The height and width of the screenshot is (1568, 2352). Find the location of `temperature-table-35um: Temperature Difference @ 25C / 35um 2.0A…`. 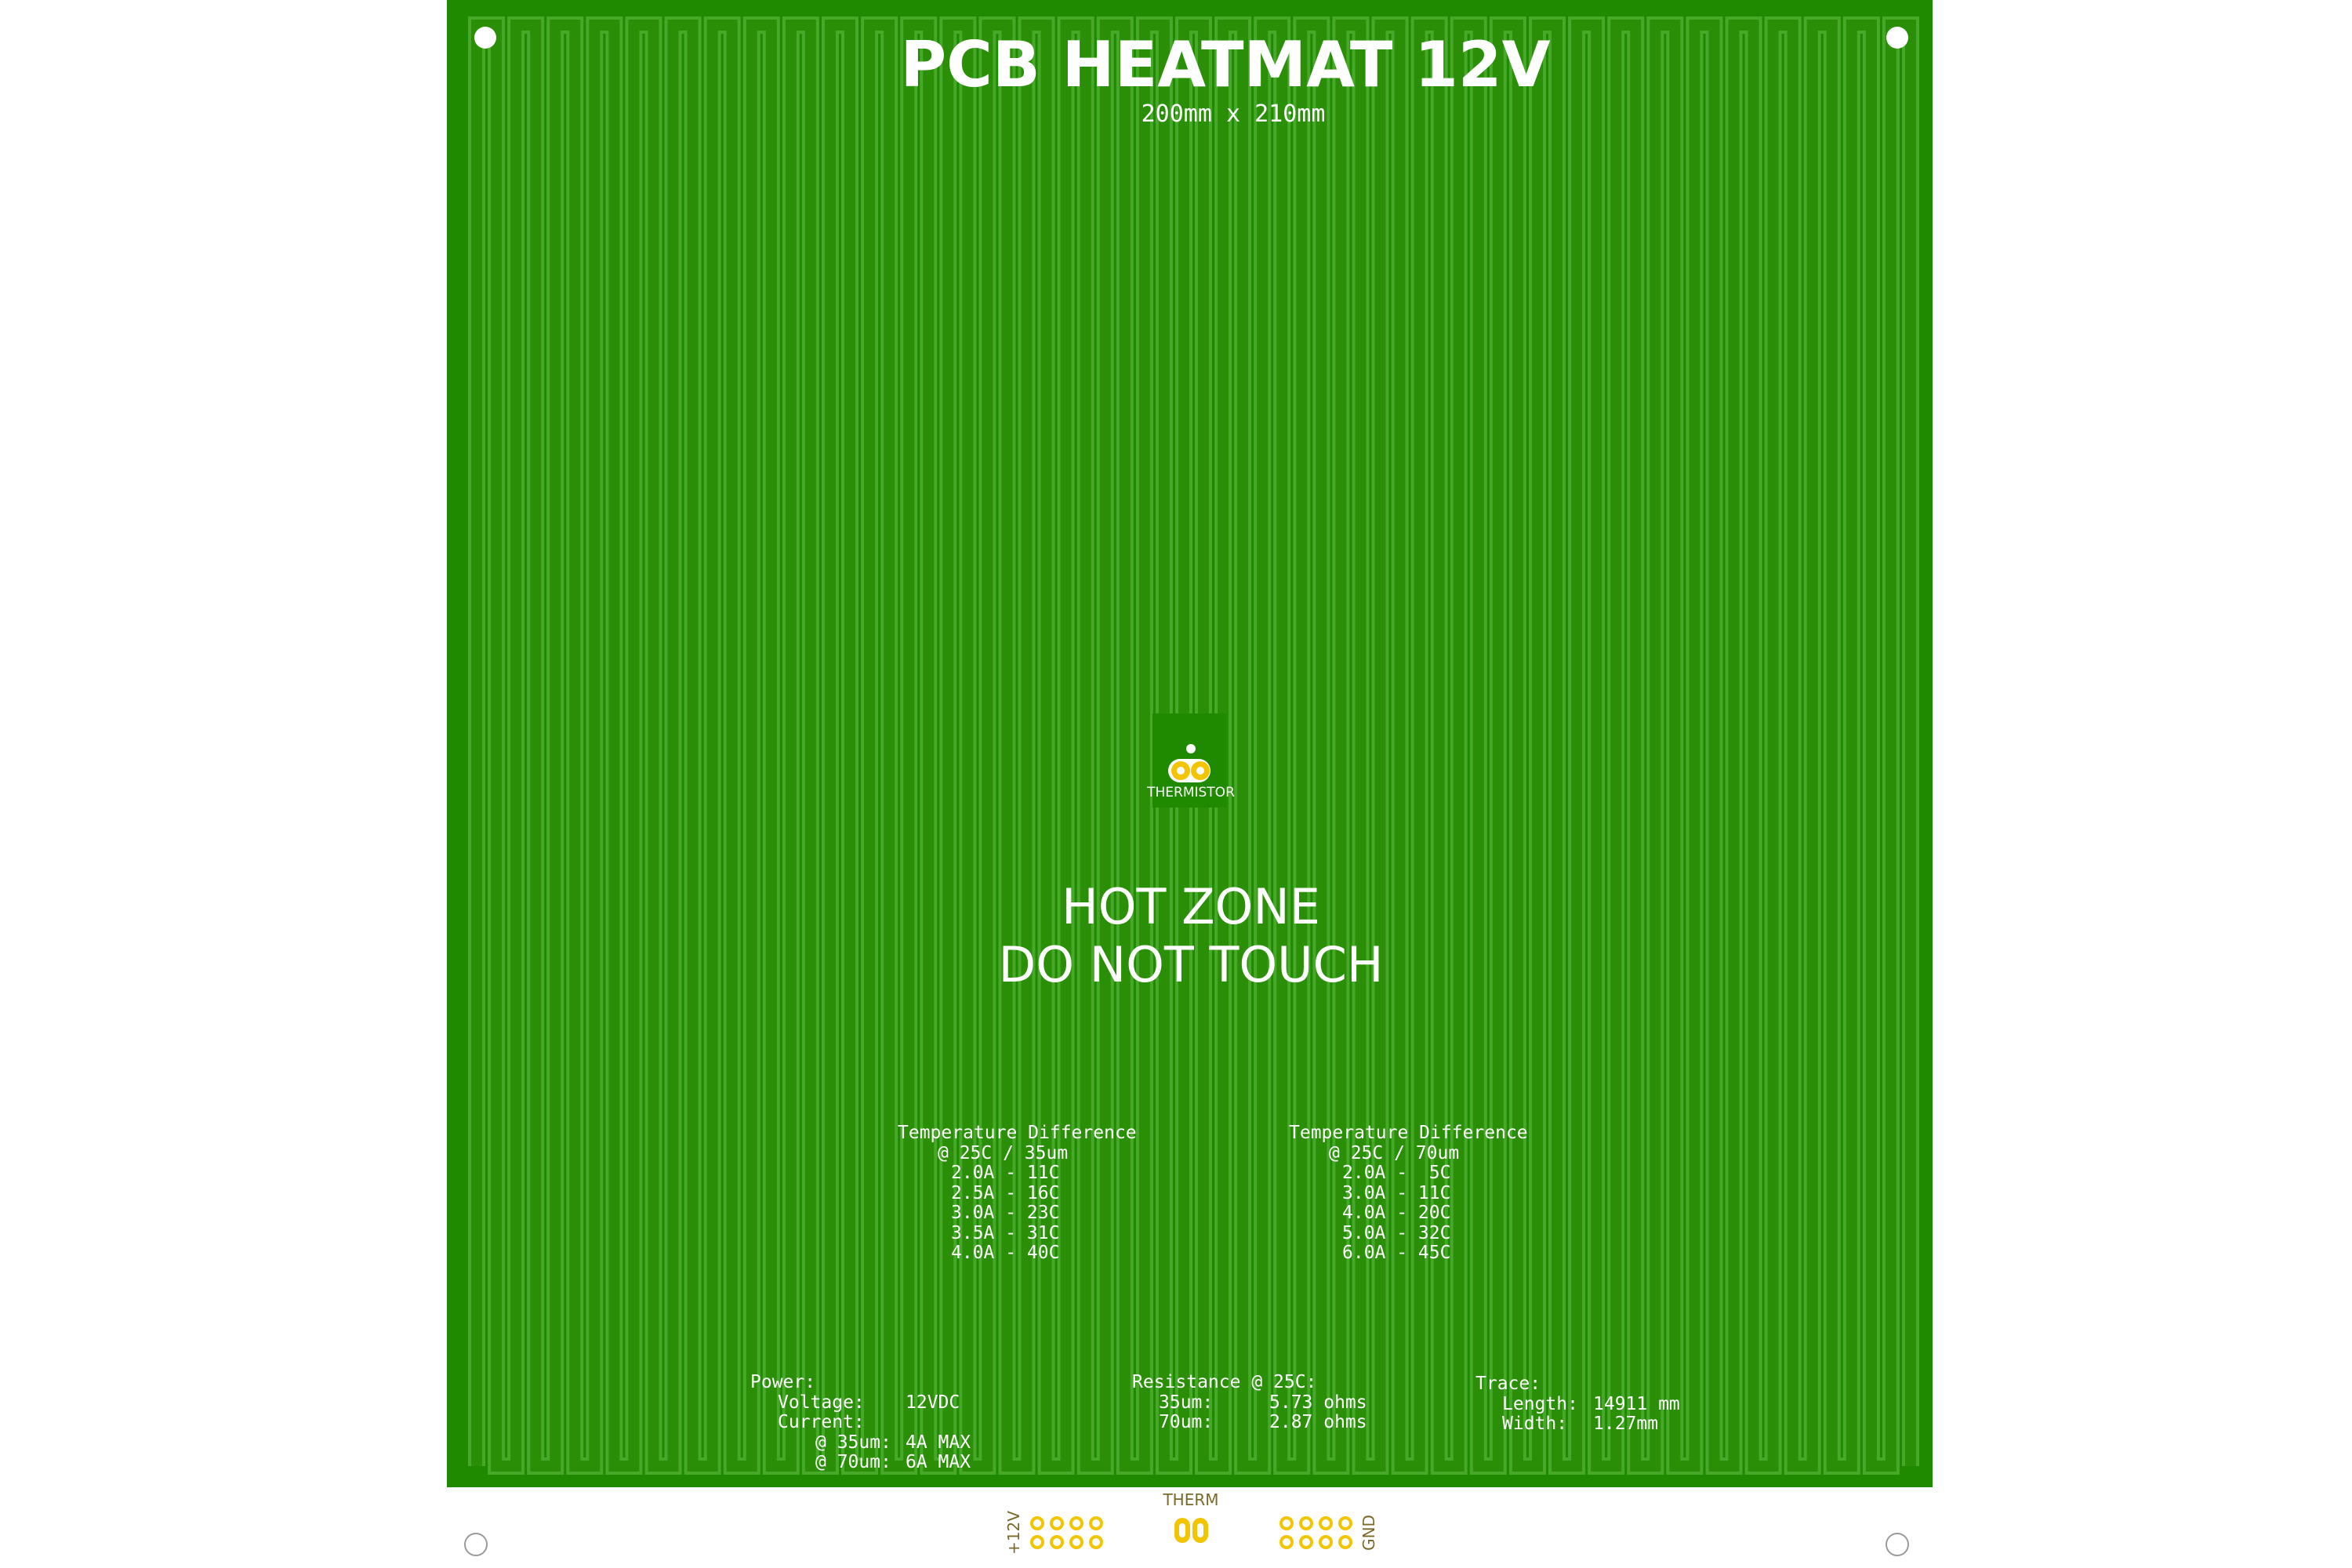

temperature-table-35um: Temperature Difference @ 25C / 35um 2.0A… is located at coordinates (1017, 1193).